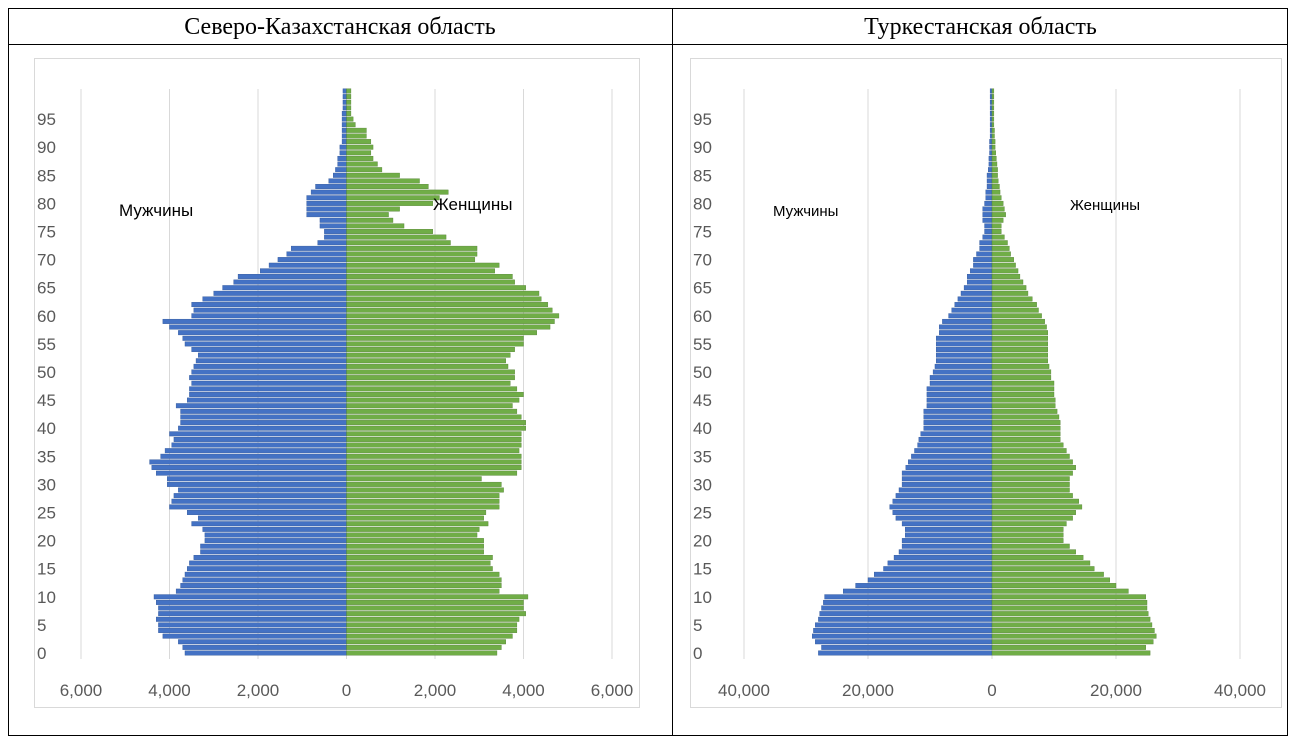  What do you see at coordinates (46, 456) in the screenshot?
I see `y-tick-label: 35` at bounding box center [46, 456].